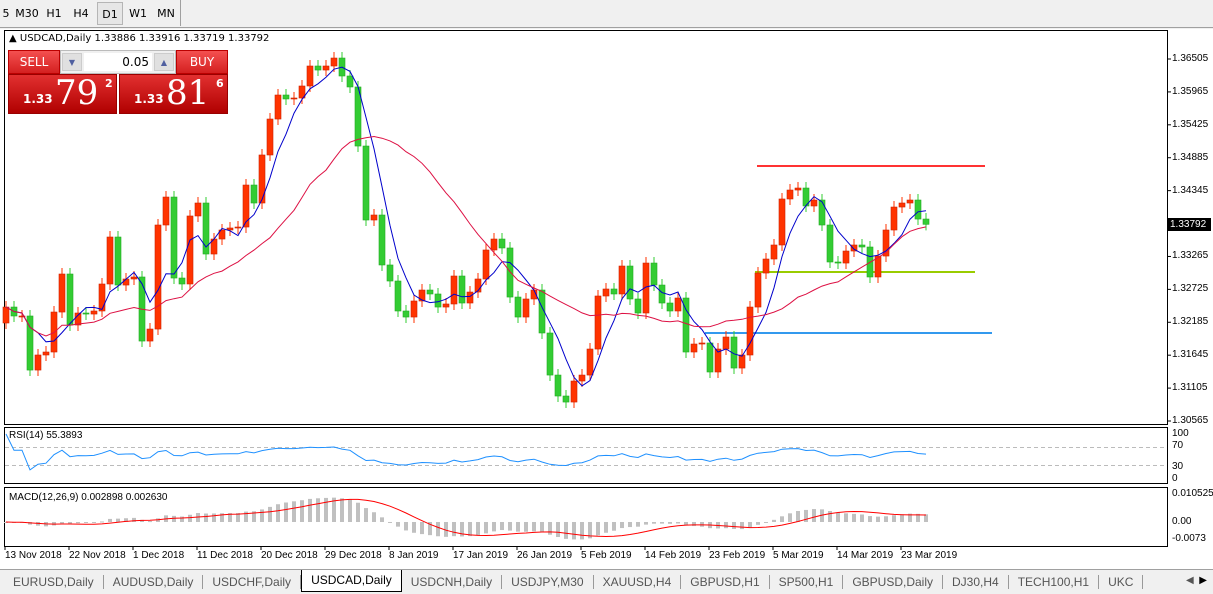 This screenshot has width=1213, height=594. What do you see at coordinates (109, 83) in the screenshot?
I see `bid-pip: 2` at bounding box center [109, 83].